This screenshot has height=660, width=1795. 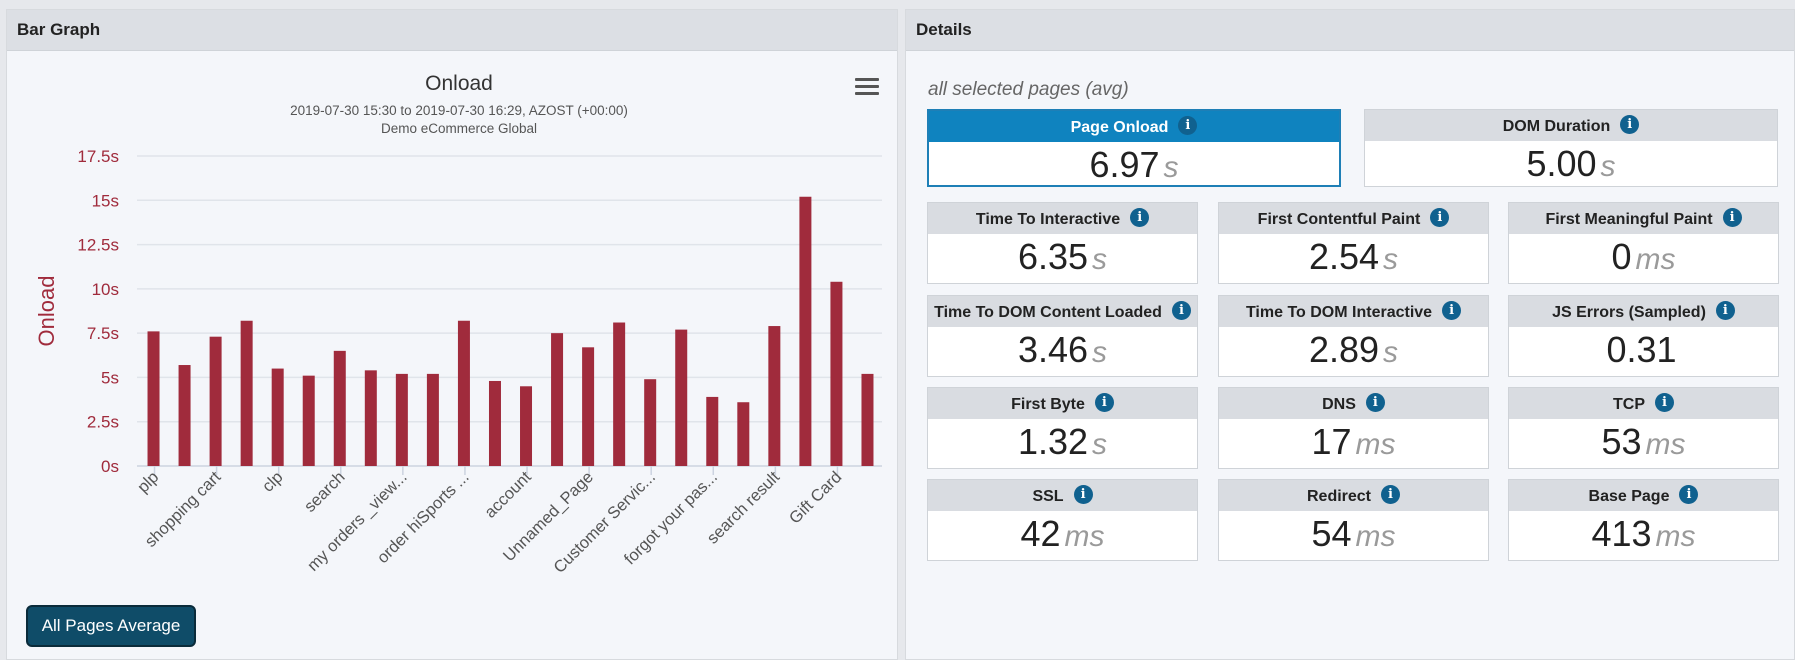 What do you see at coordinates (1062, 443) in the screenshot?
I see `metric-value: 1.32 s` at bounding box center [1062, 443].